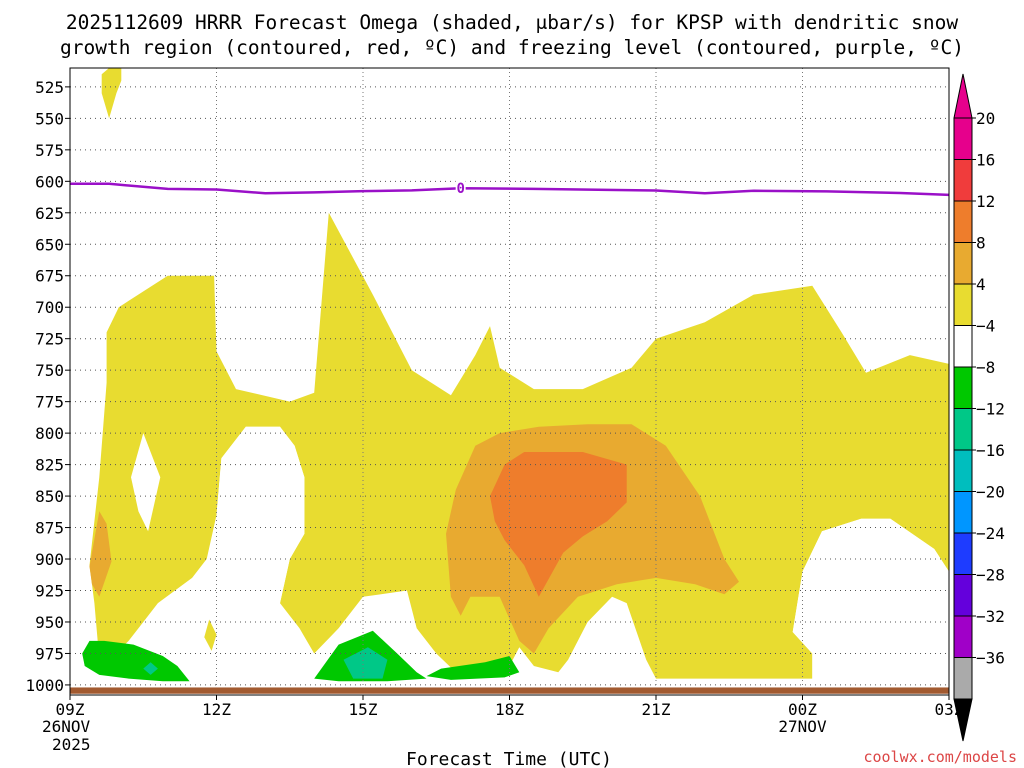 This screenshot has width=1024, height=768. Describe the element at coordinates (990, 575) in the screenshot. I see `colorbar-label-12: −28` at that location.